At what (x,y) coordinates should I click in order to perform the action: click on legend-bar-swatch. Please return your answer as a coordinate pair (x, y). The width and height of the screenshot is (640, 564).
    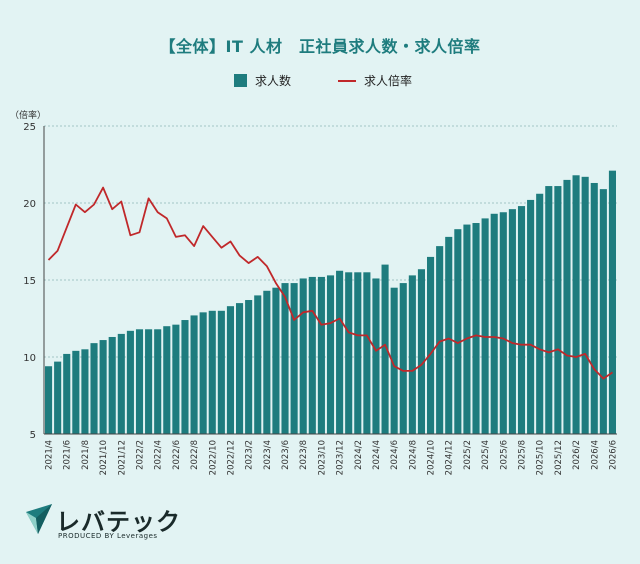
    Looking at the image, I should click on (240, 80).